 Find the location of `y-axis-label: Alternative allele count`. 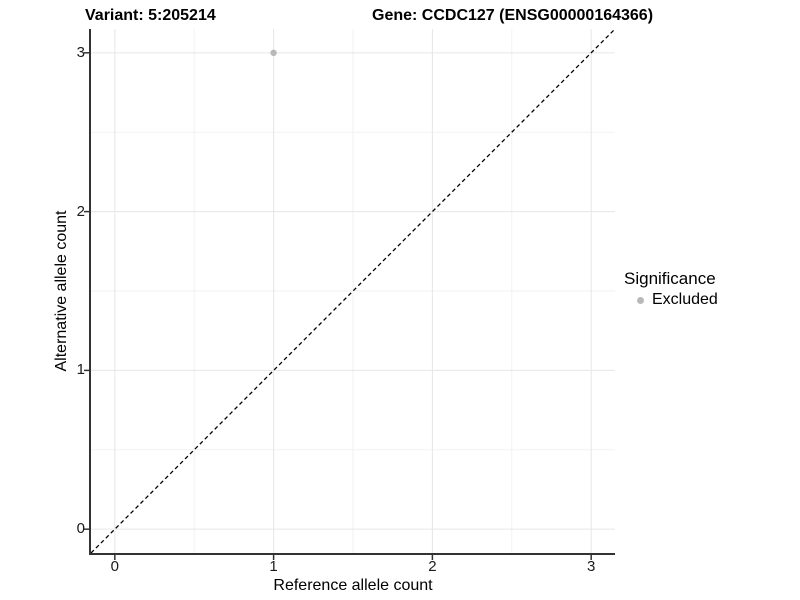

y-axis-label: Alternative allele count is located at coordinates (61, 291).